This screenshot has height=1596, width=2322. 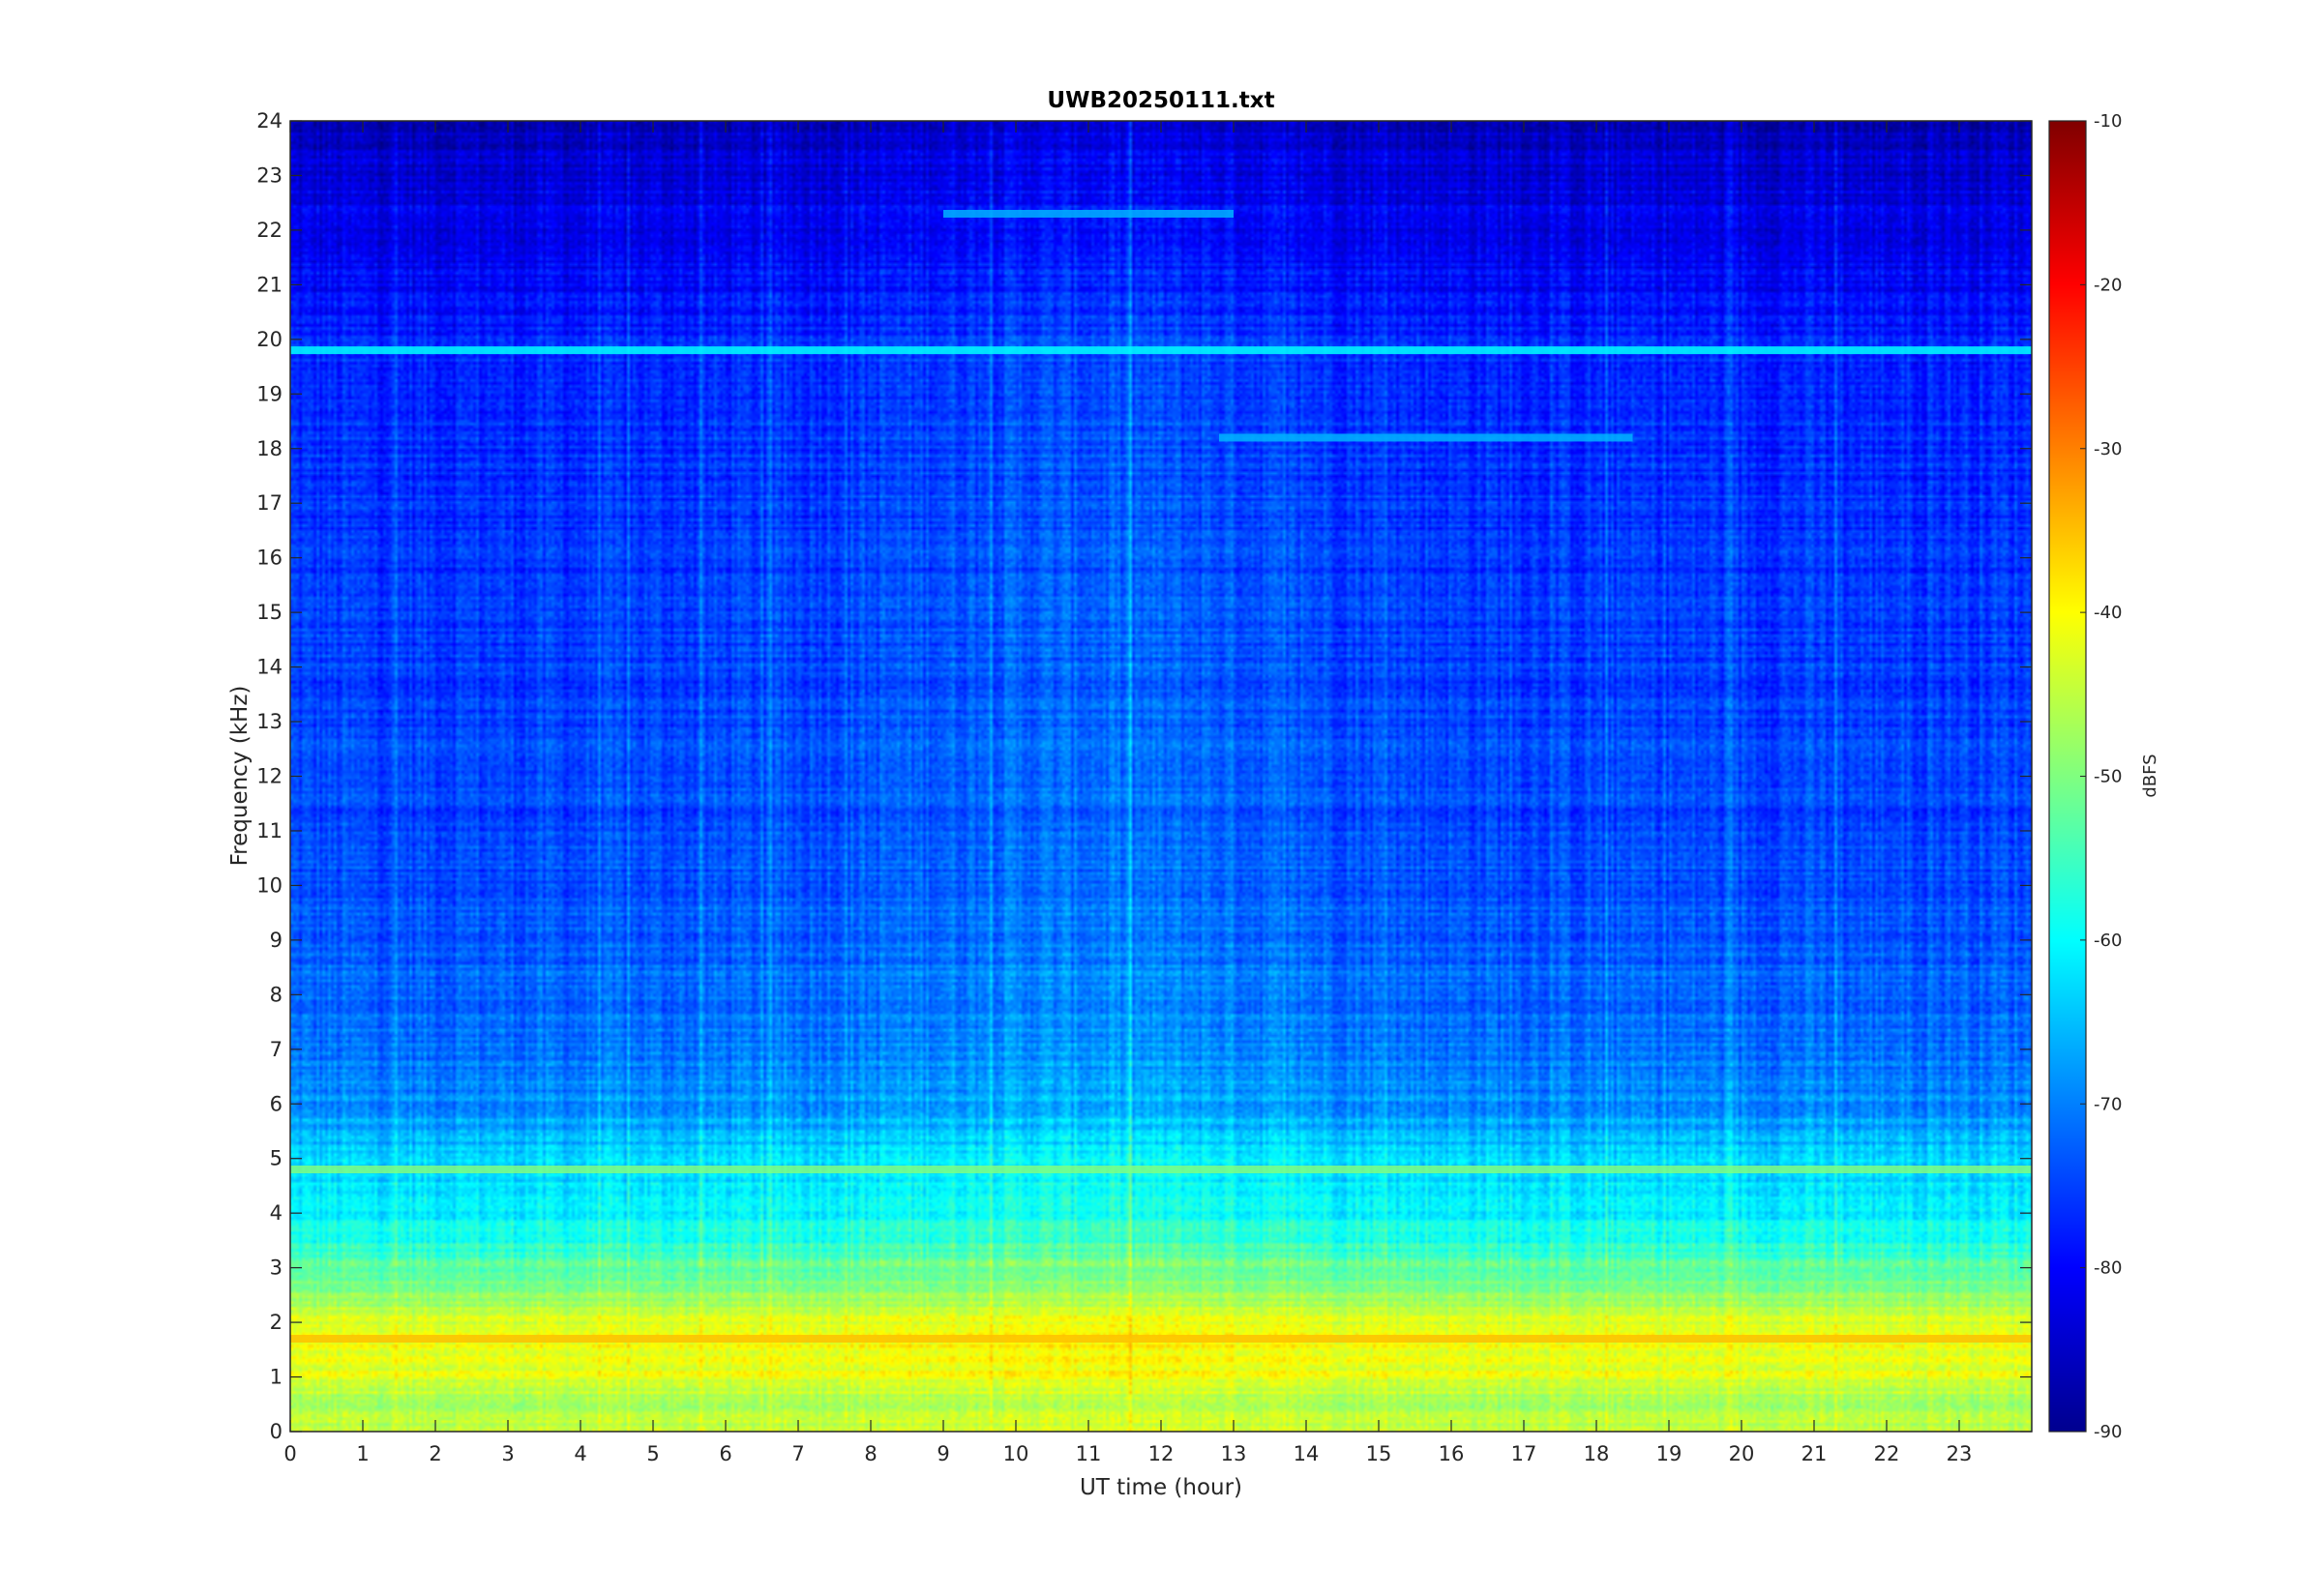 I want to click on x-tick-label: 17, so click(x=1524, y=1453).